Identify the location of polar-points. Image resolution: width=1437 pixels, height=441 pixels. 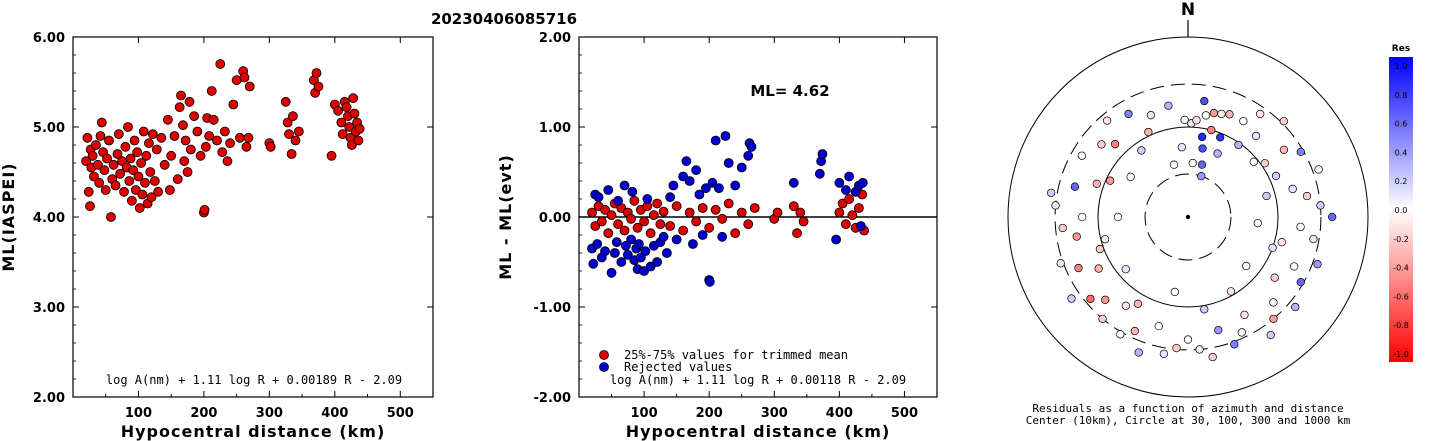
(1191, 229).